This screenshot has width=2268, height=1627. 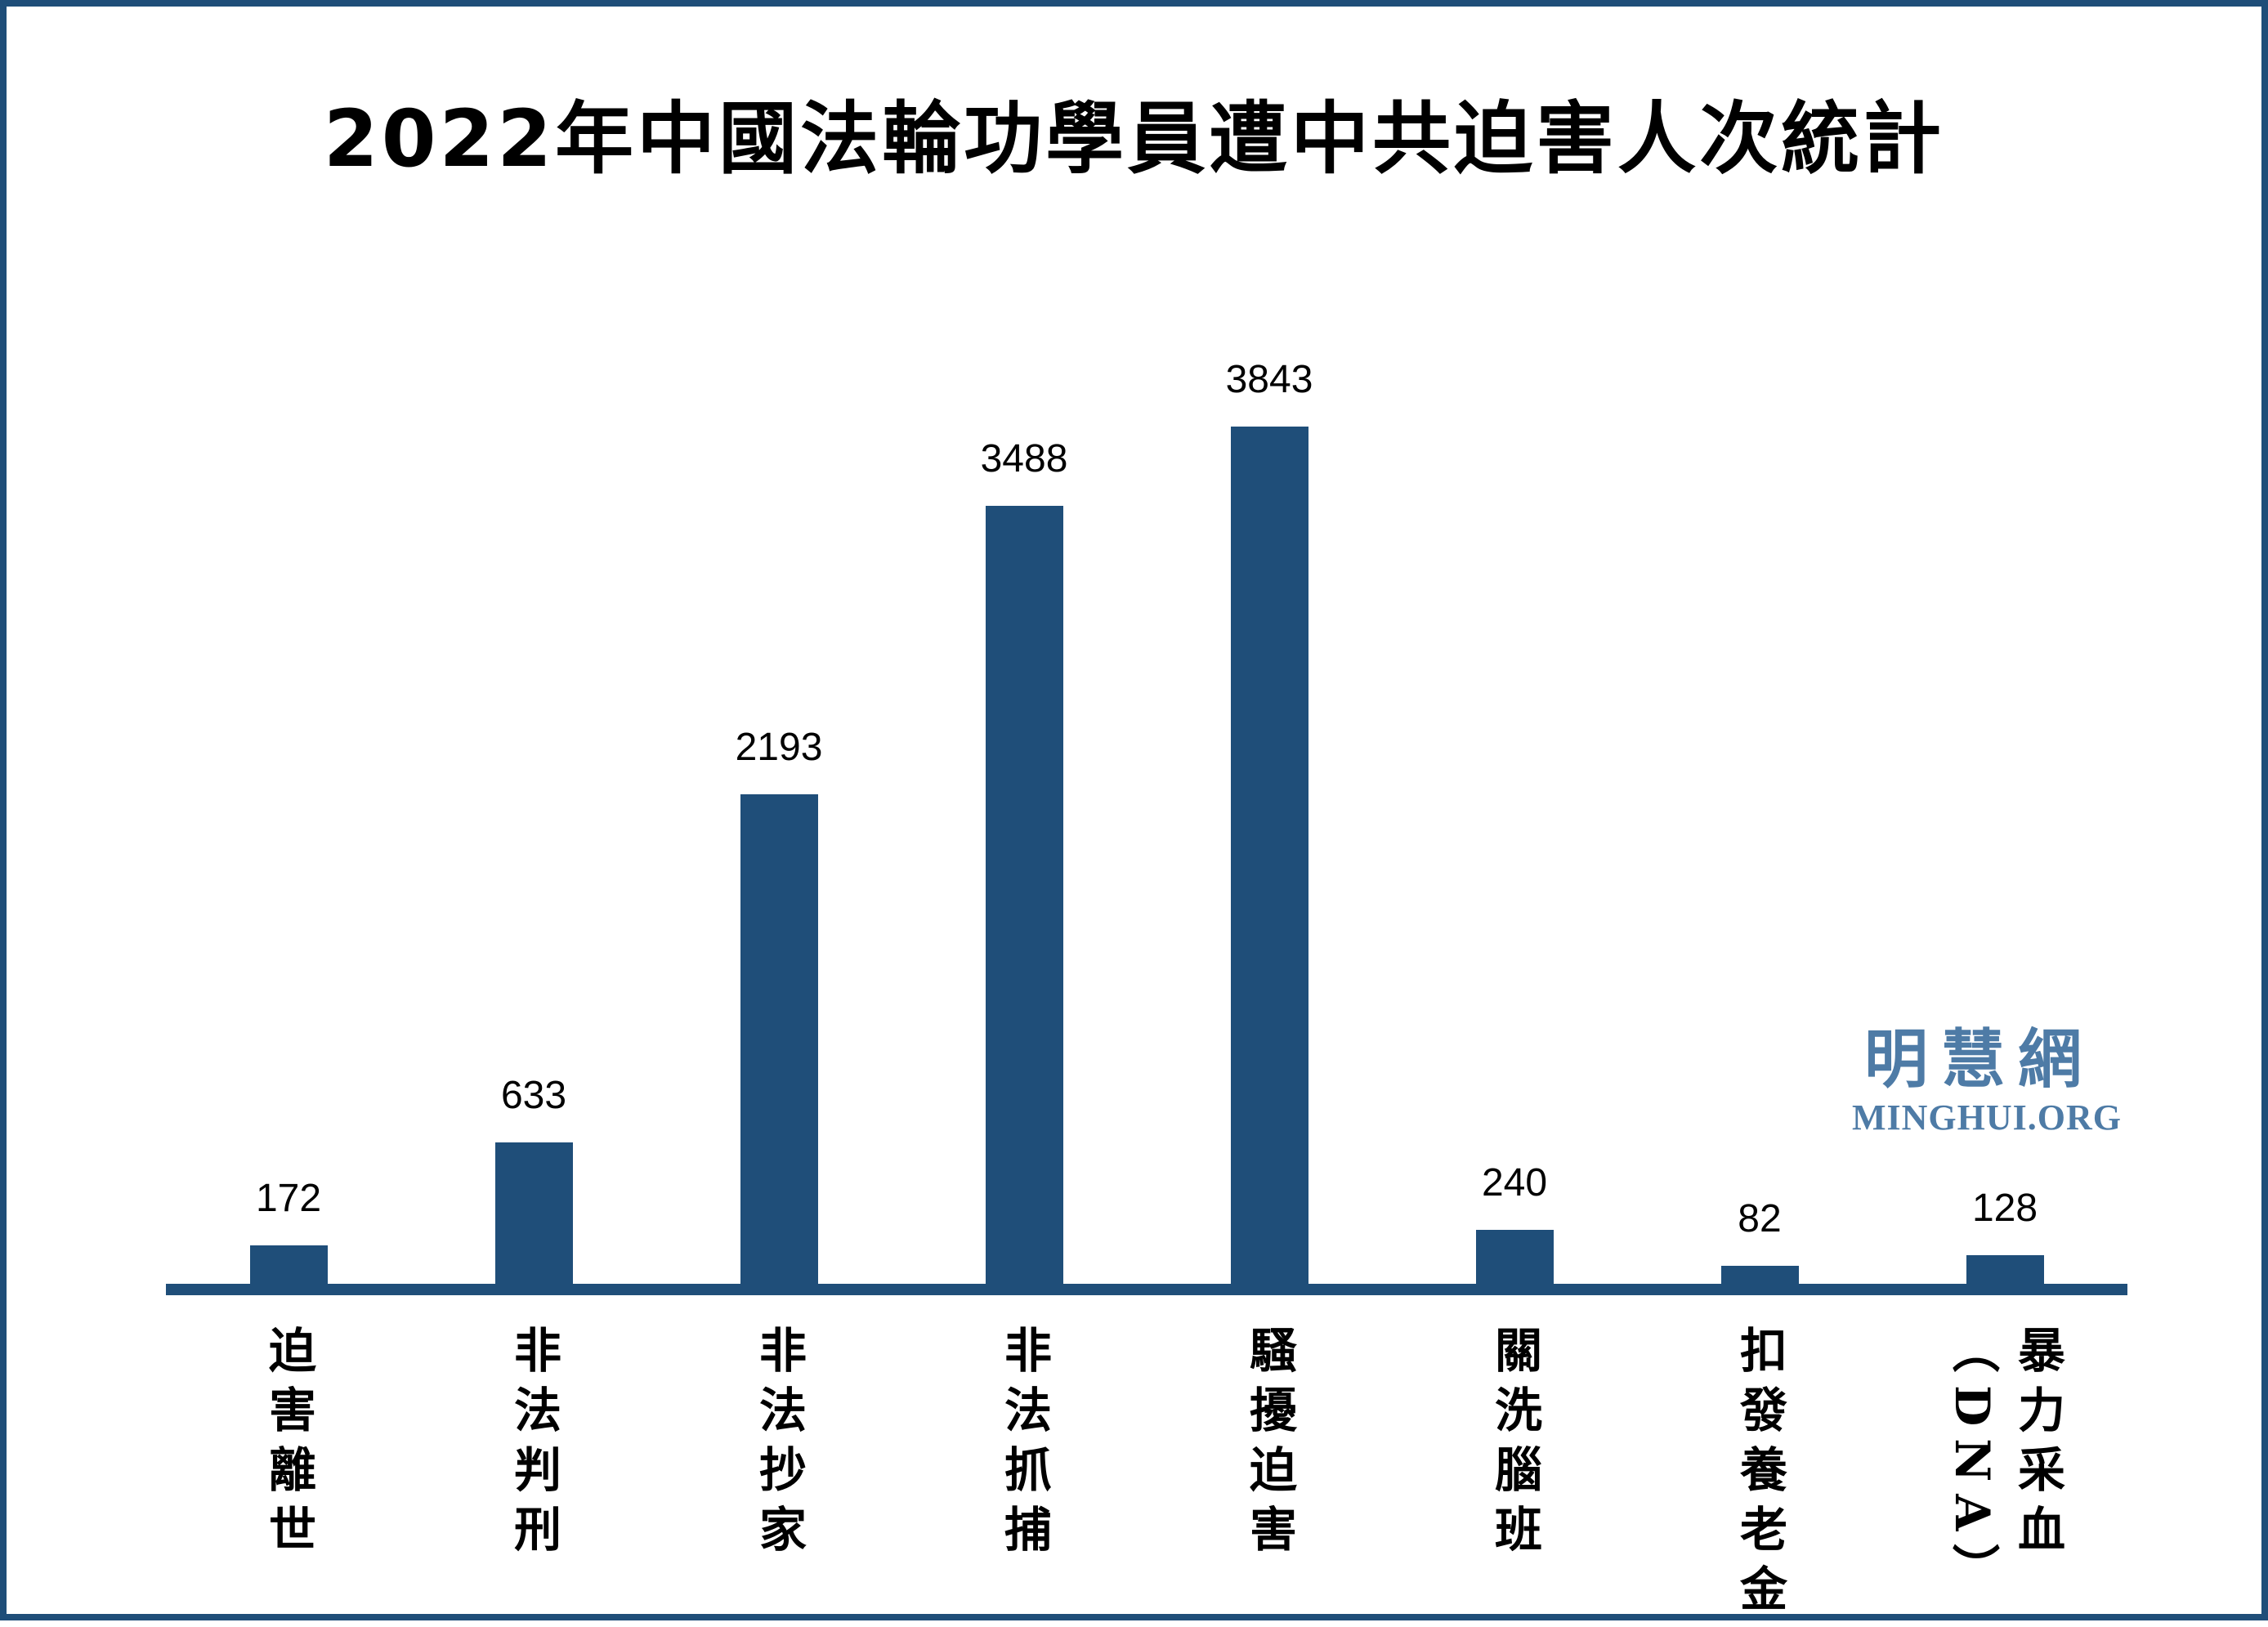 I want to click on category-label-column: 非法判刑, so click(x=533, y=1444).